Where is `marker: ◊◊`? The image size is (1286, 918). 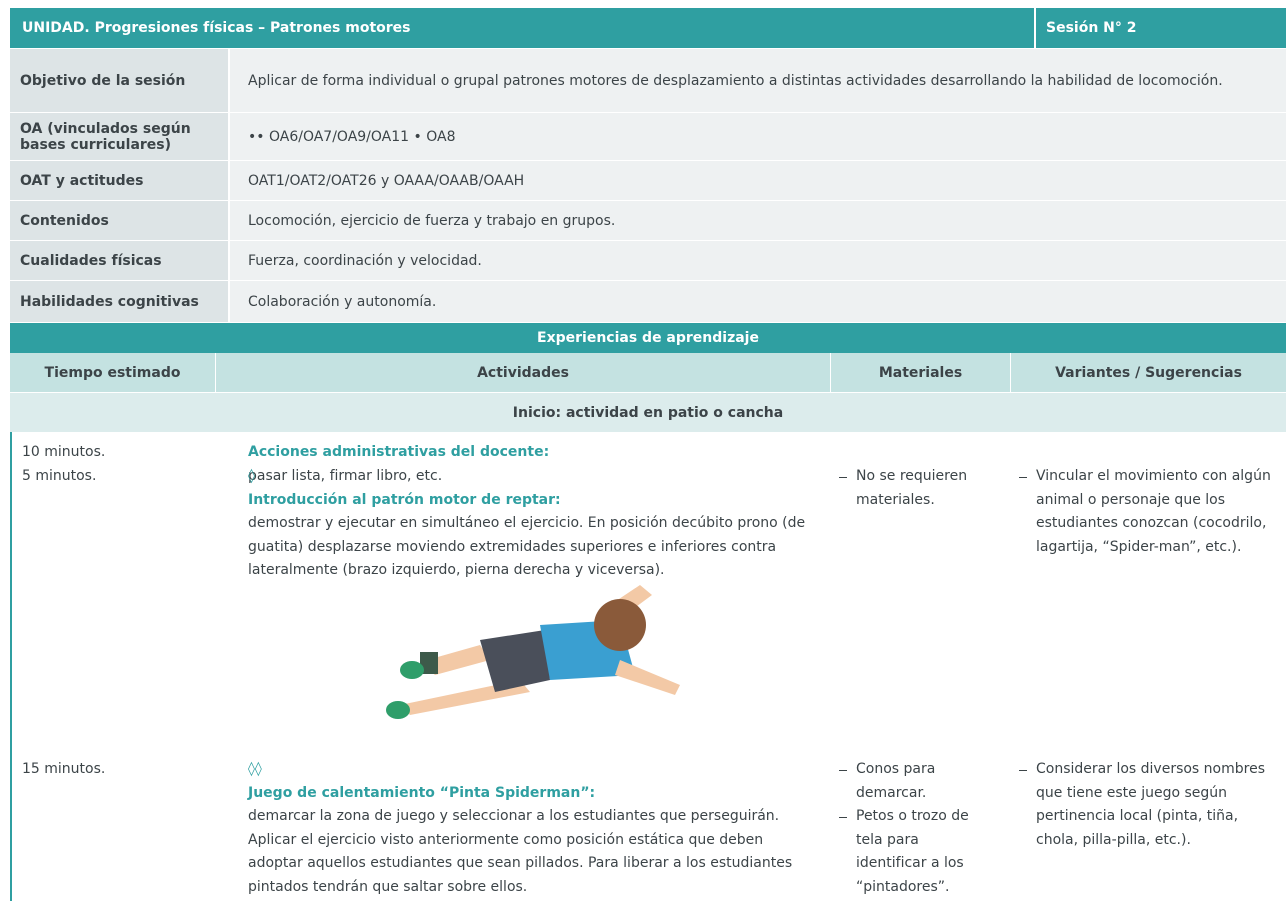
marker: ◊◊ is located at coordinates (255, 769).